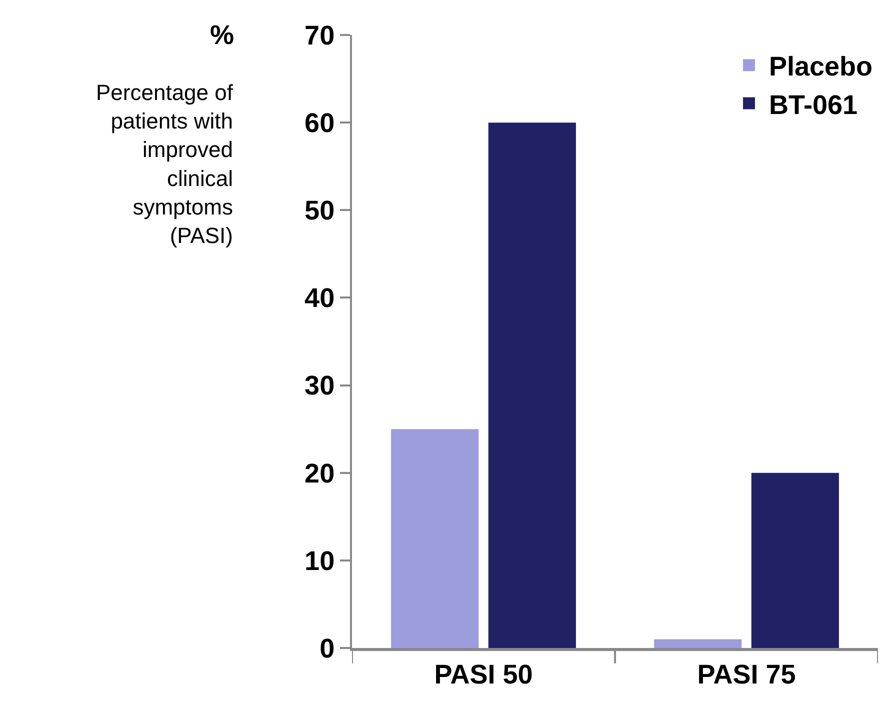 The width and height of the screenshot is (883, 728). Describe the element at coordinates (813, 105) in the screenshot. I see `legend-label: BT-061` at that location.